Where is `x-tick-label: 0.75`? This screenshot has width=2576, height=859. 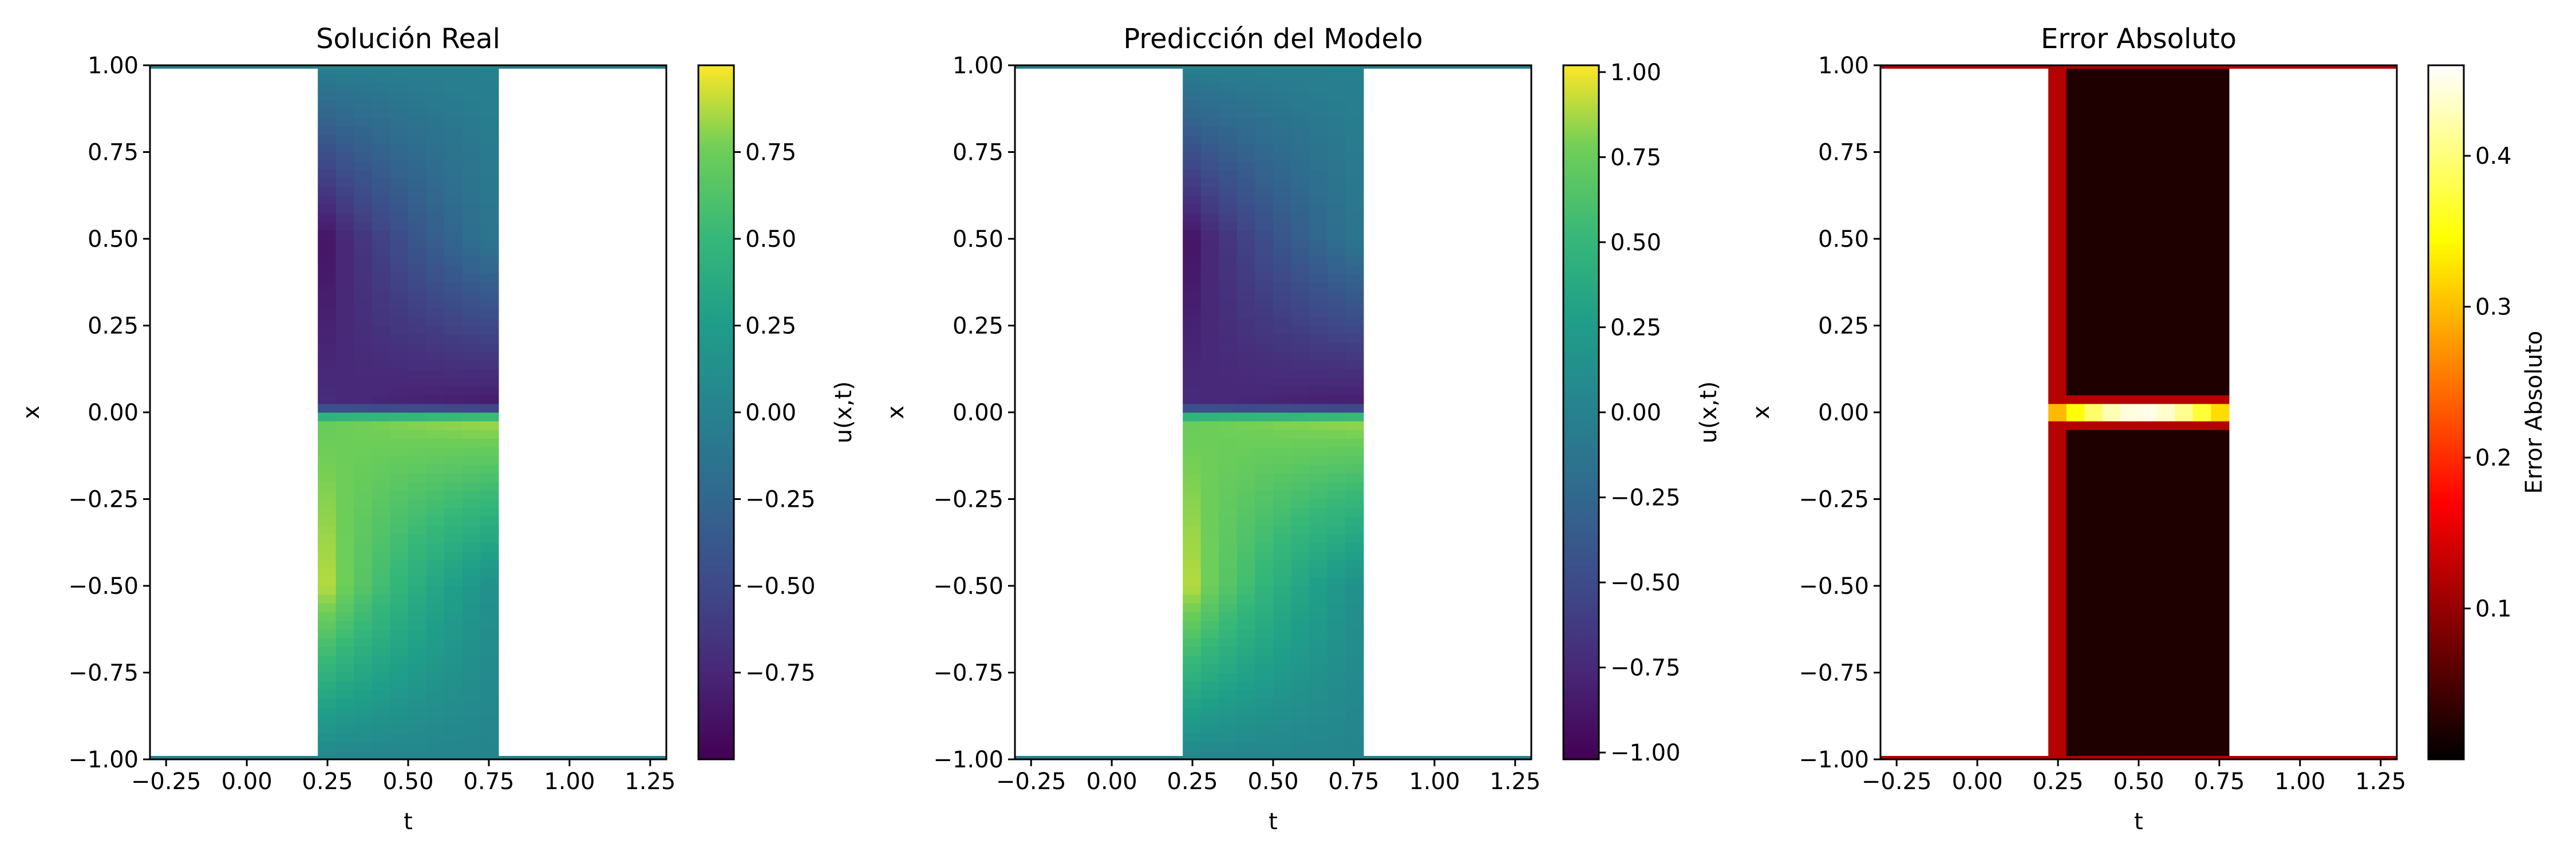 x-tick-label: 0.75 is located at coordinates (1353, 782).